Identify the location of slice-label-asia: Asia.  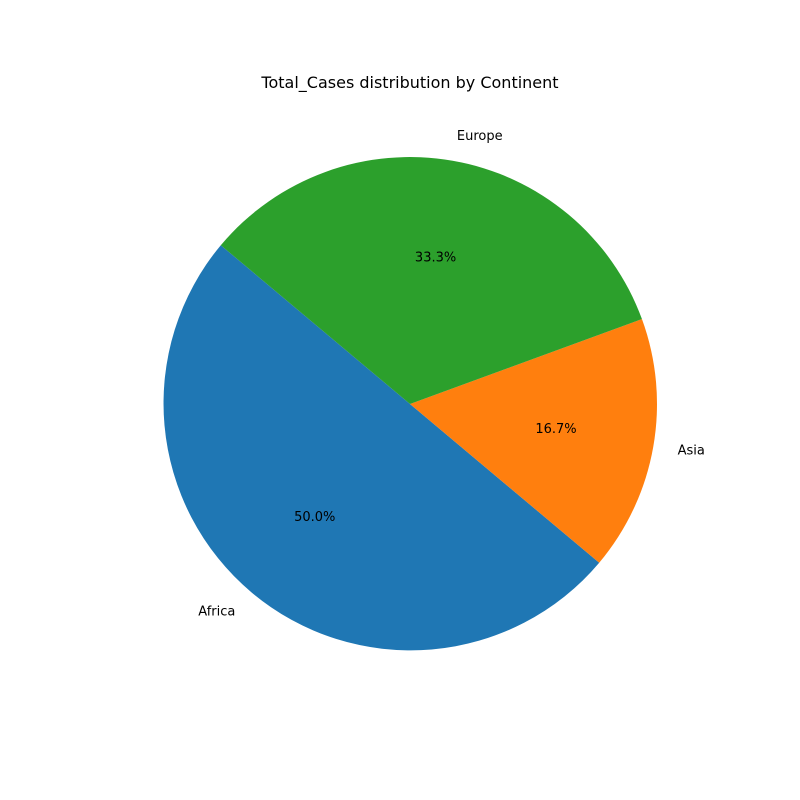
(691, 450).